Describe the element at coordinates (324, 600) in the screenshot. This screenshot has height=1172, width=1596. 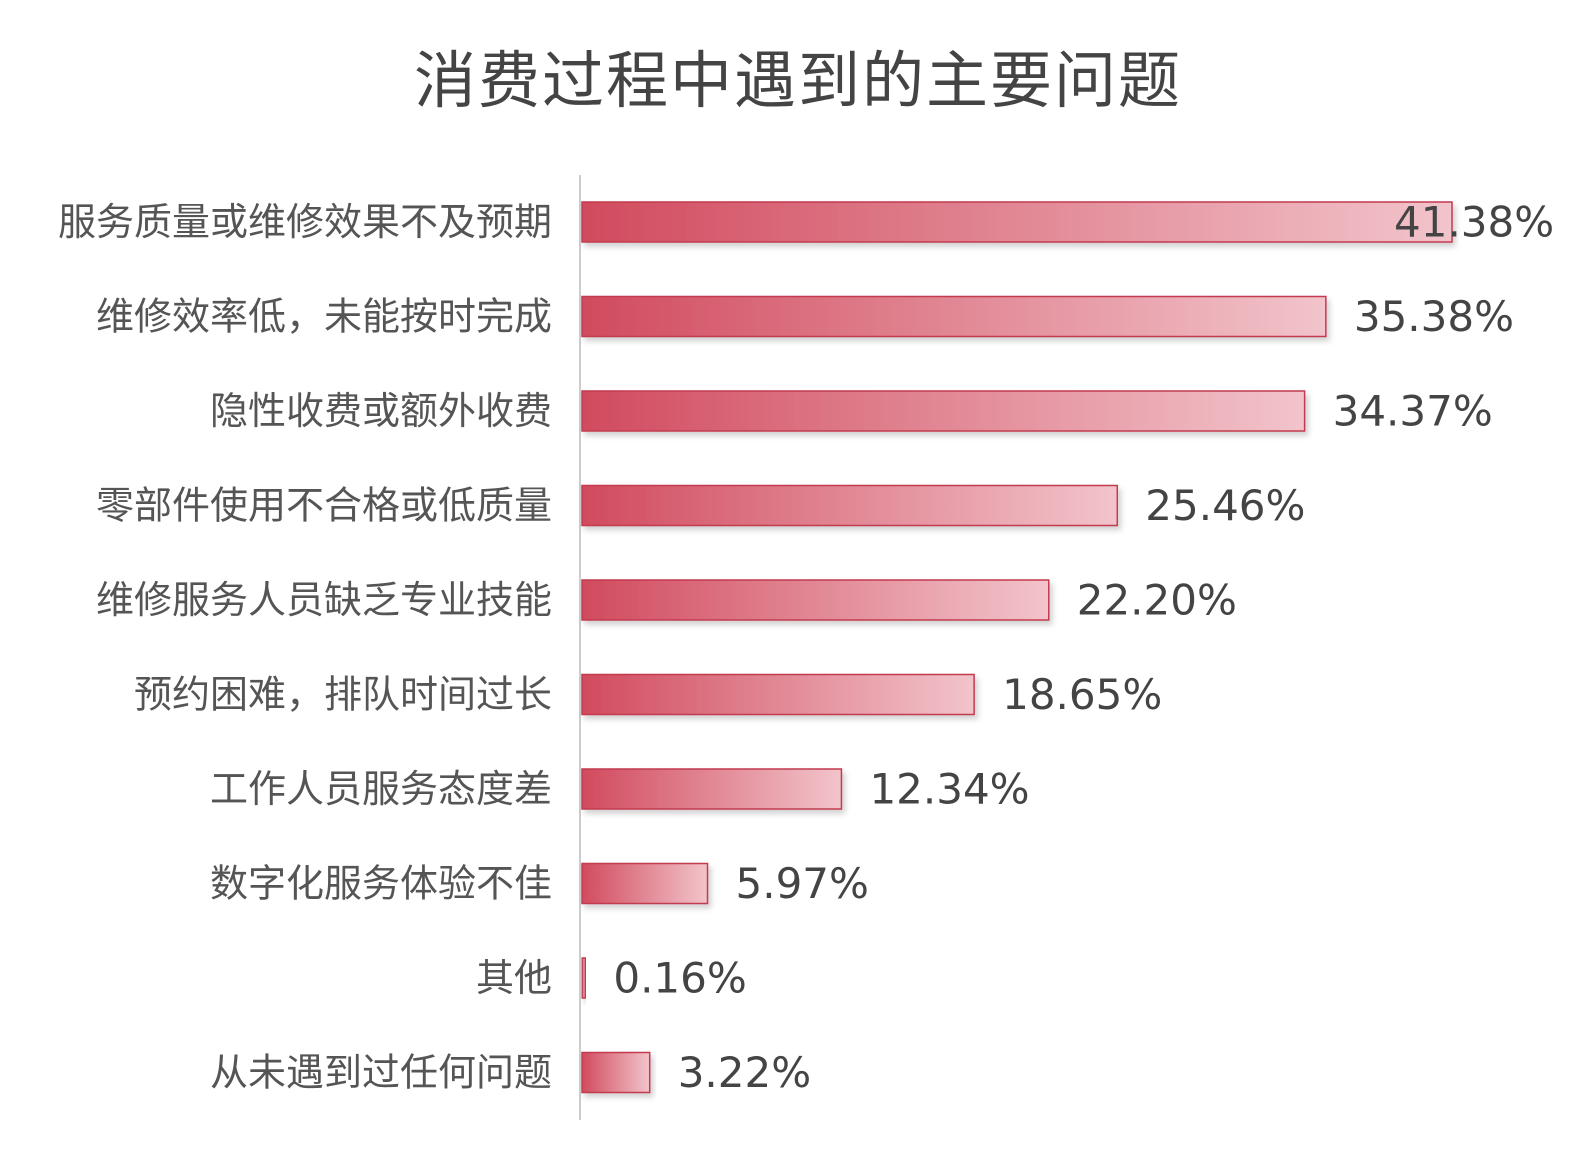
I see `category-label: 维修服务人员缺乏专业技能` at that location.